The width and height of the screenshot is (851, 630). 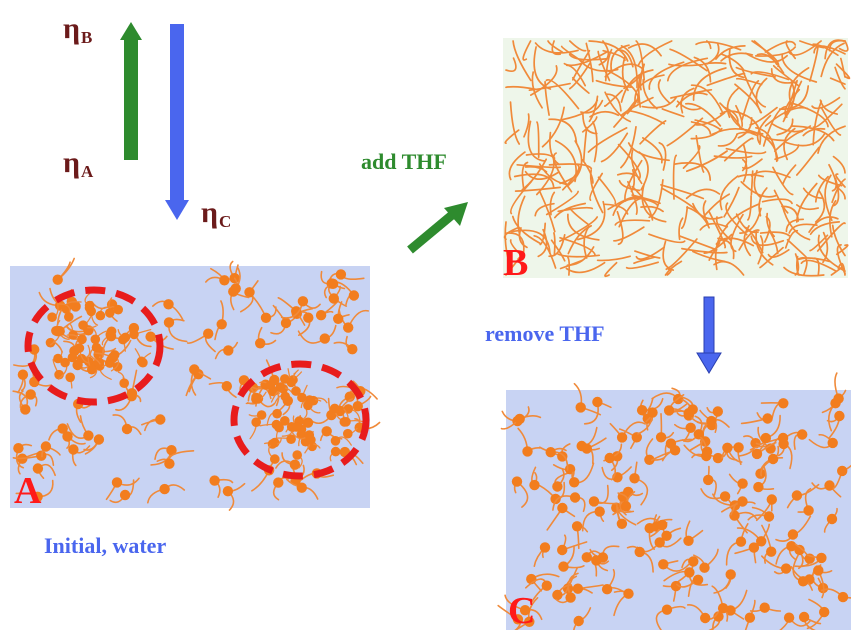 I want to click on cluster-outline, so click(x=94, y=346).